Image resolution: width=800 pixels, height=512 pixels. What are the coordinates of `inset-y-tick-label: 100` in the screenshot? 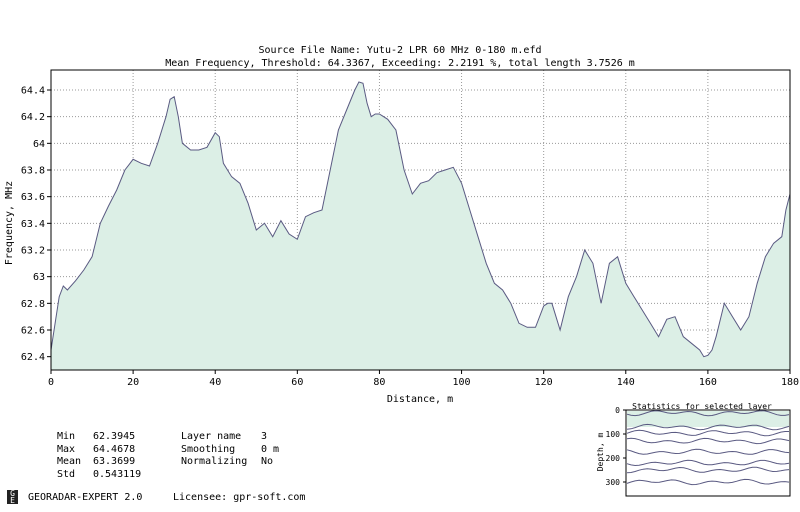 It's located at (613, 434).